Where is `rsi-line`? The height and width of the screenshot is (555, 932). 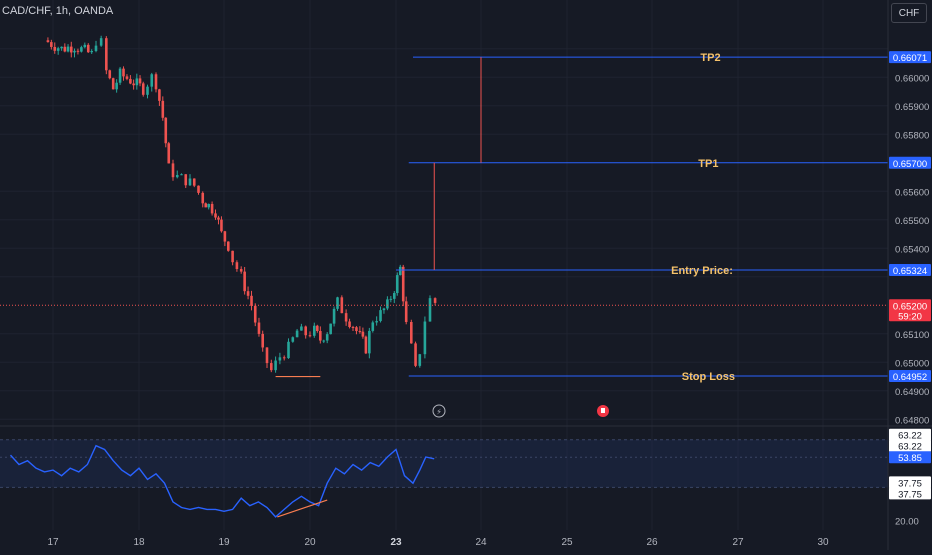
rsi-line is located at coordinates (222, 481).